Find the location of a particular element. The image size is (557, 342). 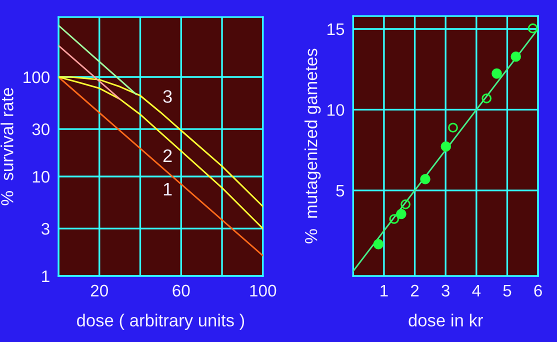

x-tick-label: 1 is located at coordinates (384, 290).